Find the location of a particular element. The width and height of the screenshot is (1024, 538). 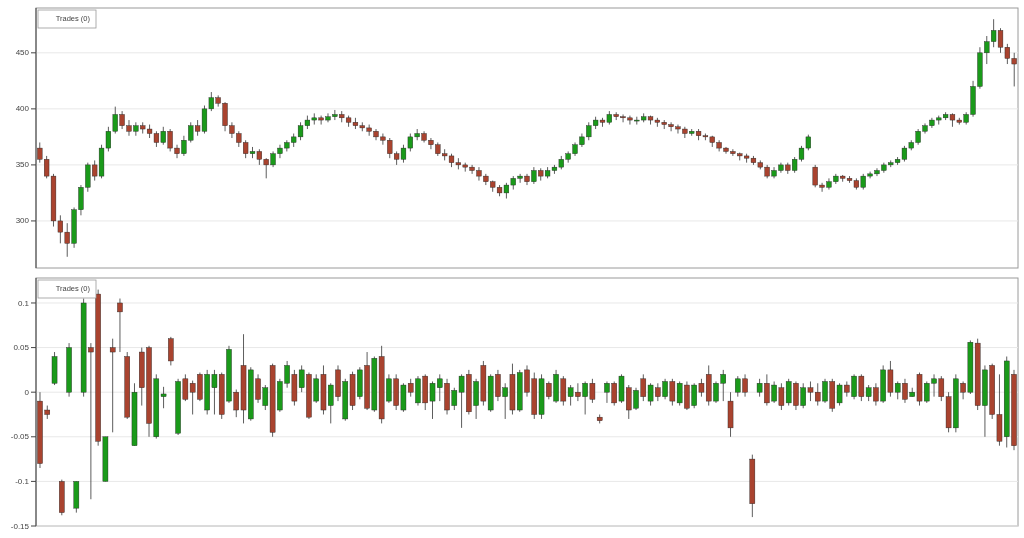

y-tick-label: 0 is located at coordinates (27, 392).